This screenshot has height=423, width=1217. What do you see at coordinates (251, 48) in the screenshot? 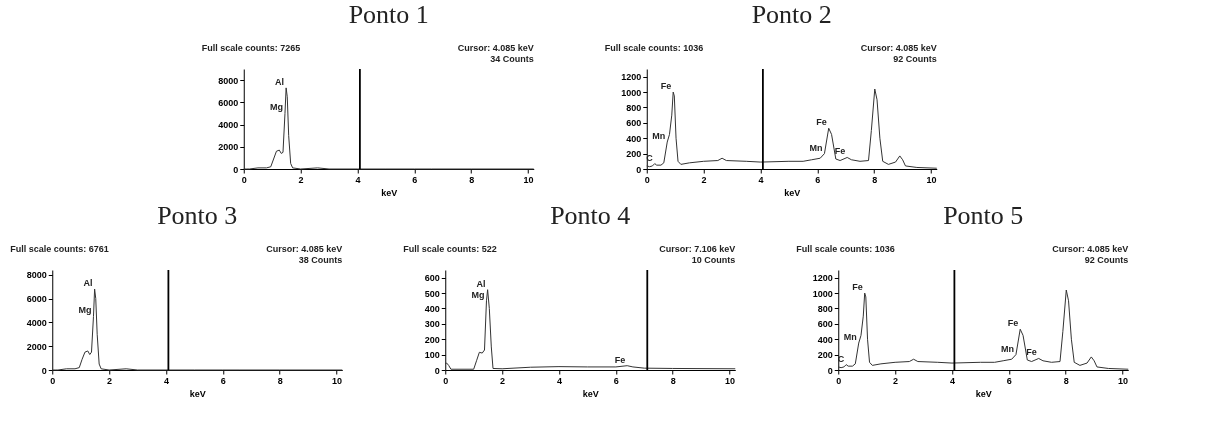
I see `text: Full scale counts: 7265` at bounding box center [251, 48].